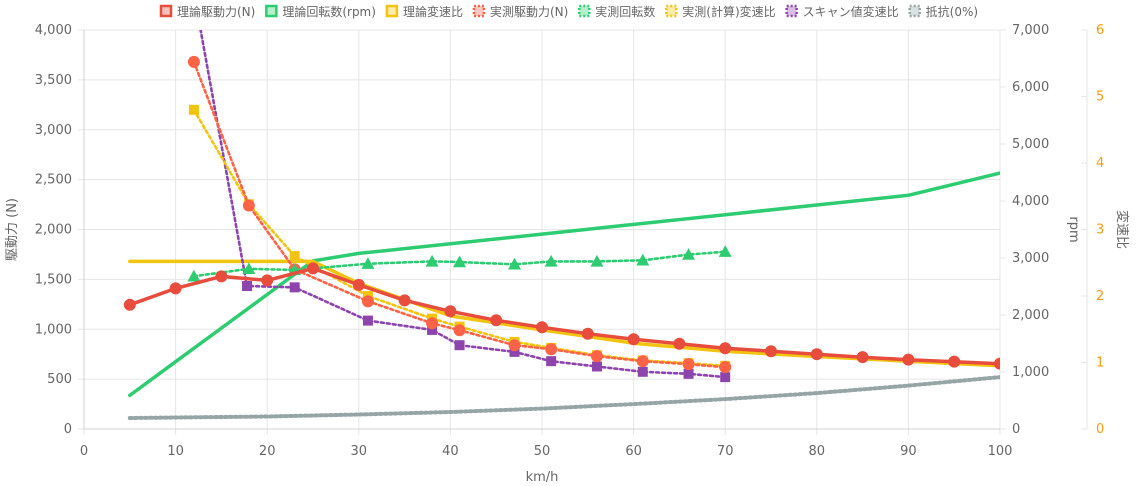 The width and height of the screenshot is (1138, 486). Describe the element at coordinates (1016, 429) in the screenshot. I see `y-tick-label-rpm: 0` at that location.